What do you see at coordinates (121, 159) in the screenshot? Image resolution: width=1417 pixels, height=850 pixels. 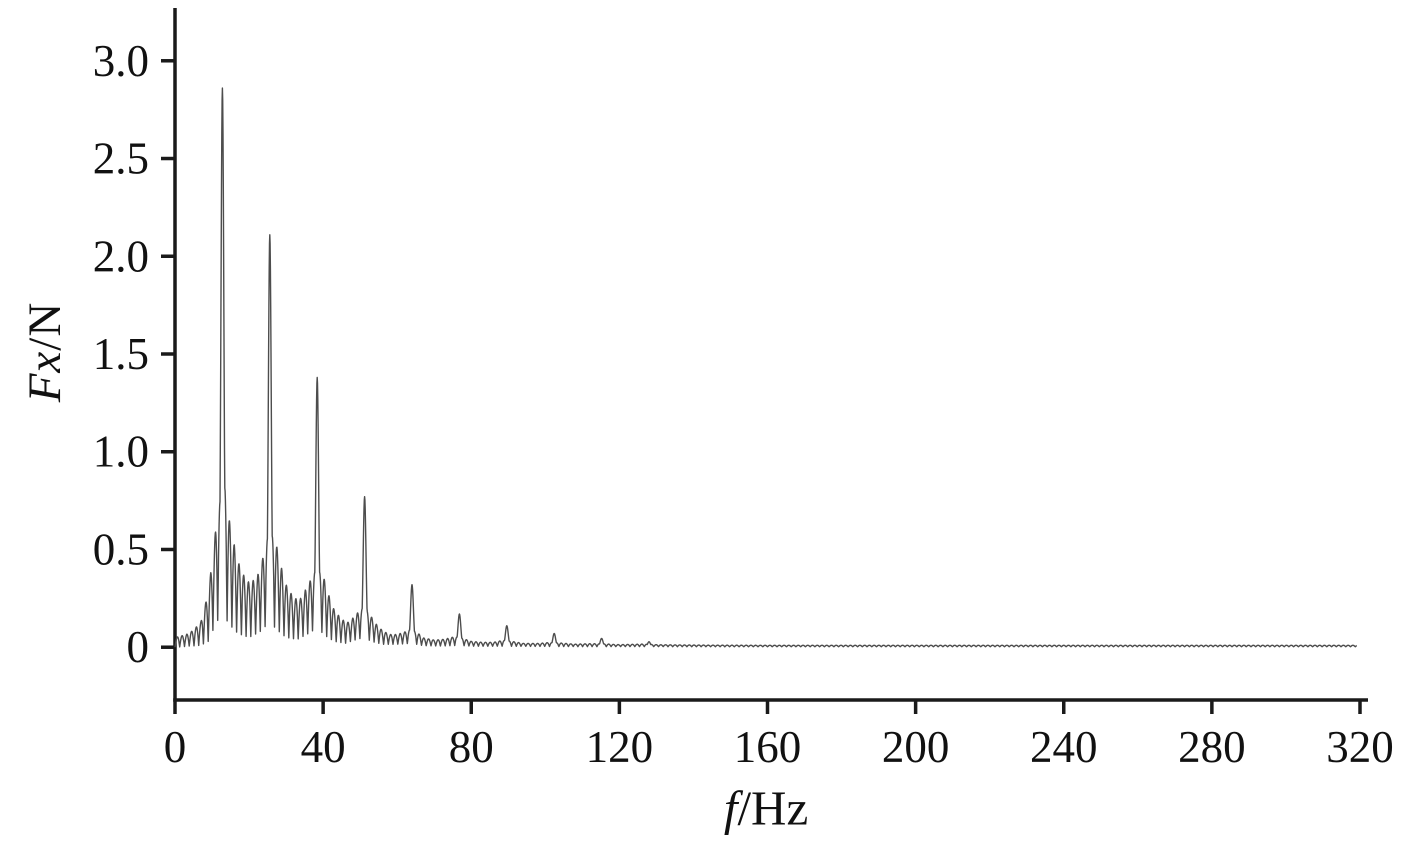 I see `y-tick-label: 2.5` at bounding box center [121, 159].